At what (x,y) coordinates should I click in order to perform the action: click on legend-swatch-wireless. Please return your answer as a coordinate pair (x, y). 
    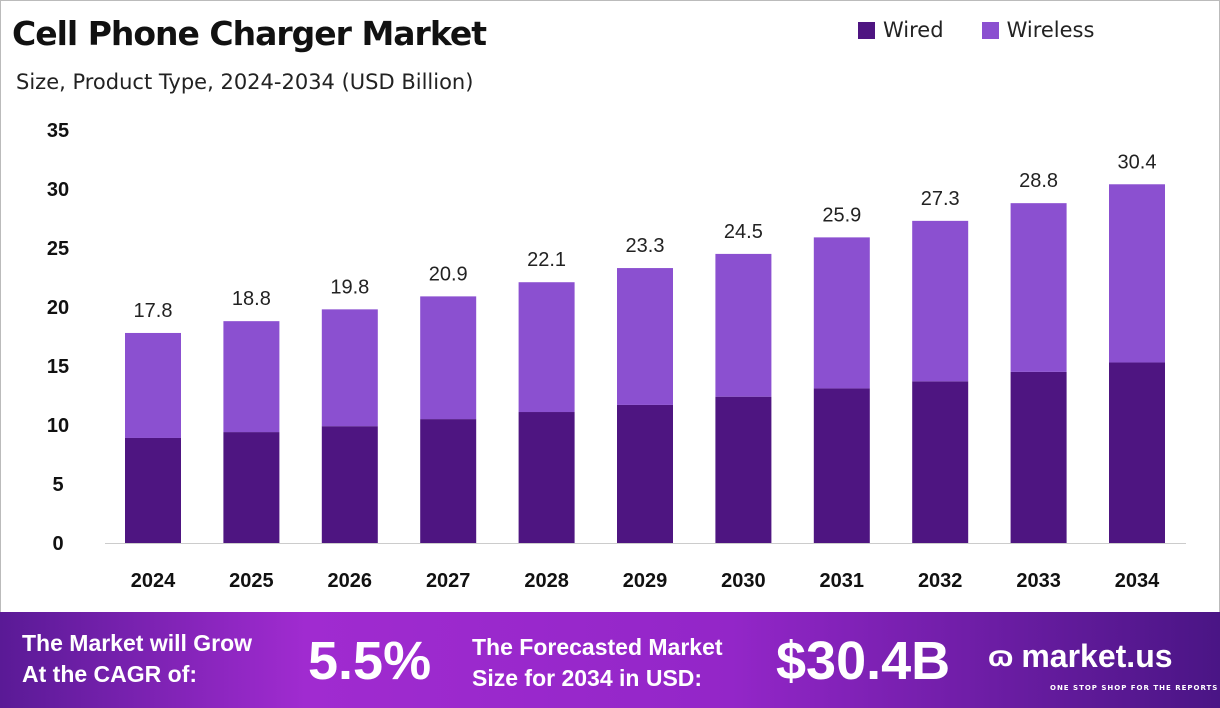
    Looking at the image, I should click on (990, 30).